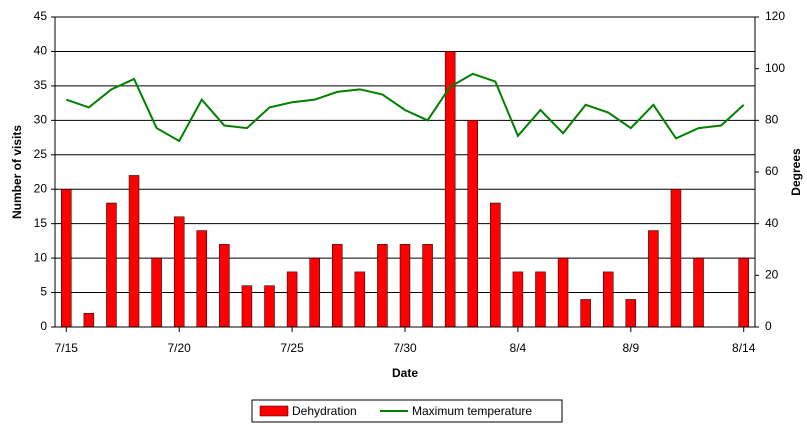  What do you see at coordinates (180, 348) in the screenshot?
I see `x-tick-label: 7/20` at bounding box center [180, 348].